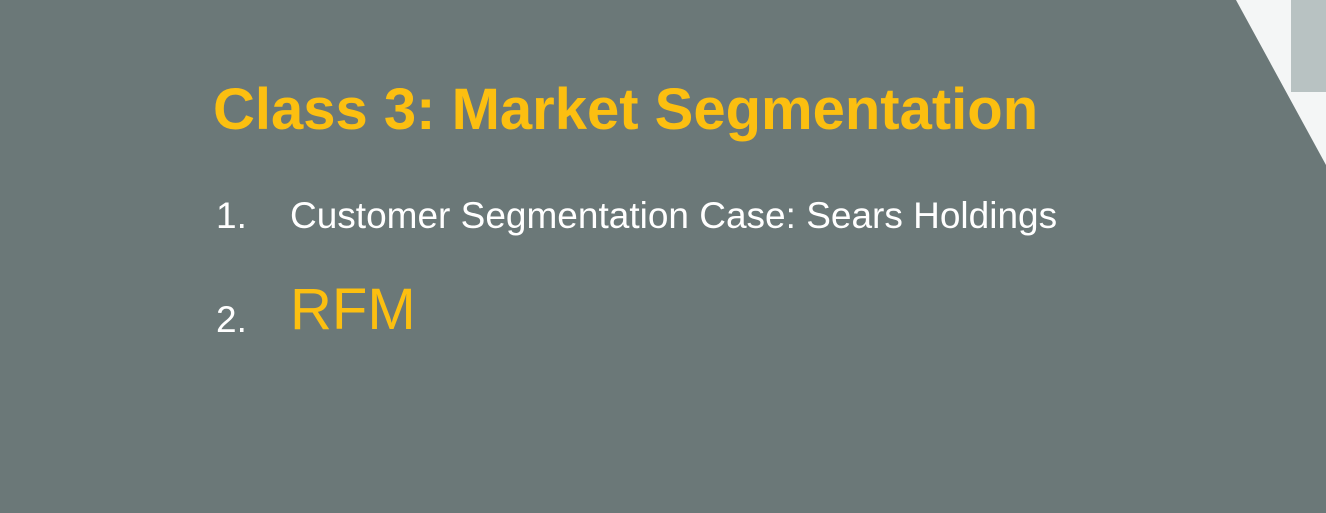 The image size is (1326, 513). What do you see at coordinates (353, 309) in the screenshot?
I see `agenda-item-text-highlighted: RFM` at bounding box center [353, 309].